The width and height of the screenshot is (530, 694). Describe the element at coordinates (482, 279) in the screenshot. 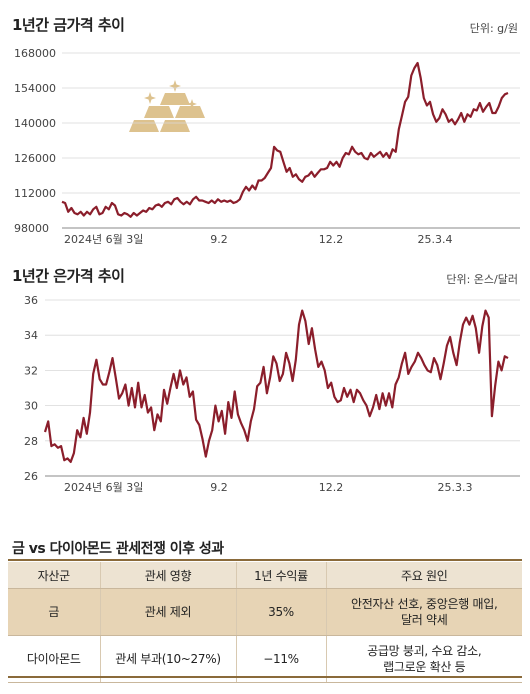

I see `silver-chart-unit: 단위: 온스/달러` at that location.